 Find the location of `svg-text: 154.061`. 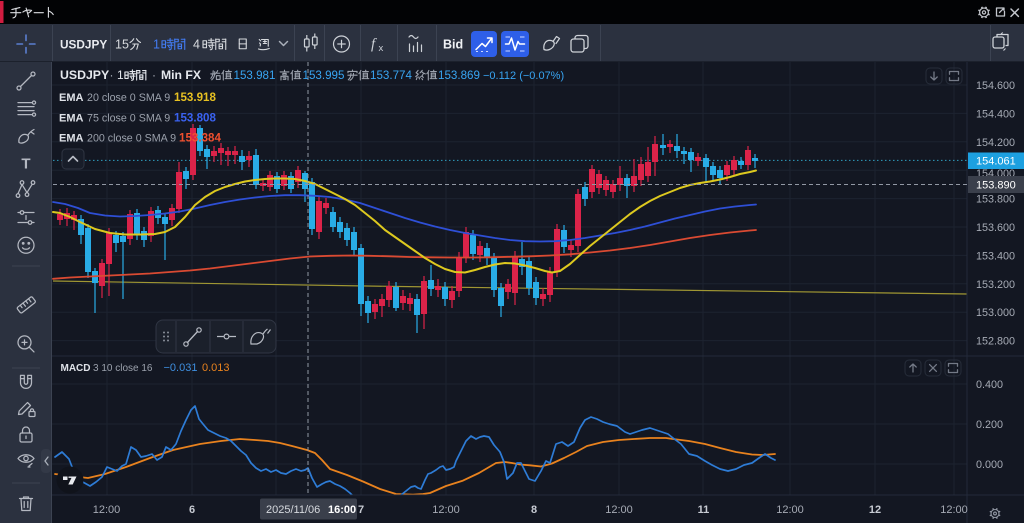

svg-text: 154.061 is located at coordinates (996, 162).